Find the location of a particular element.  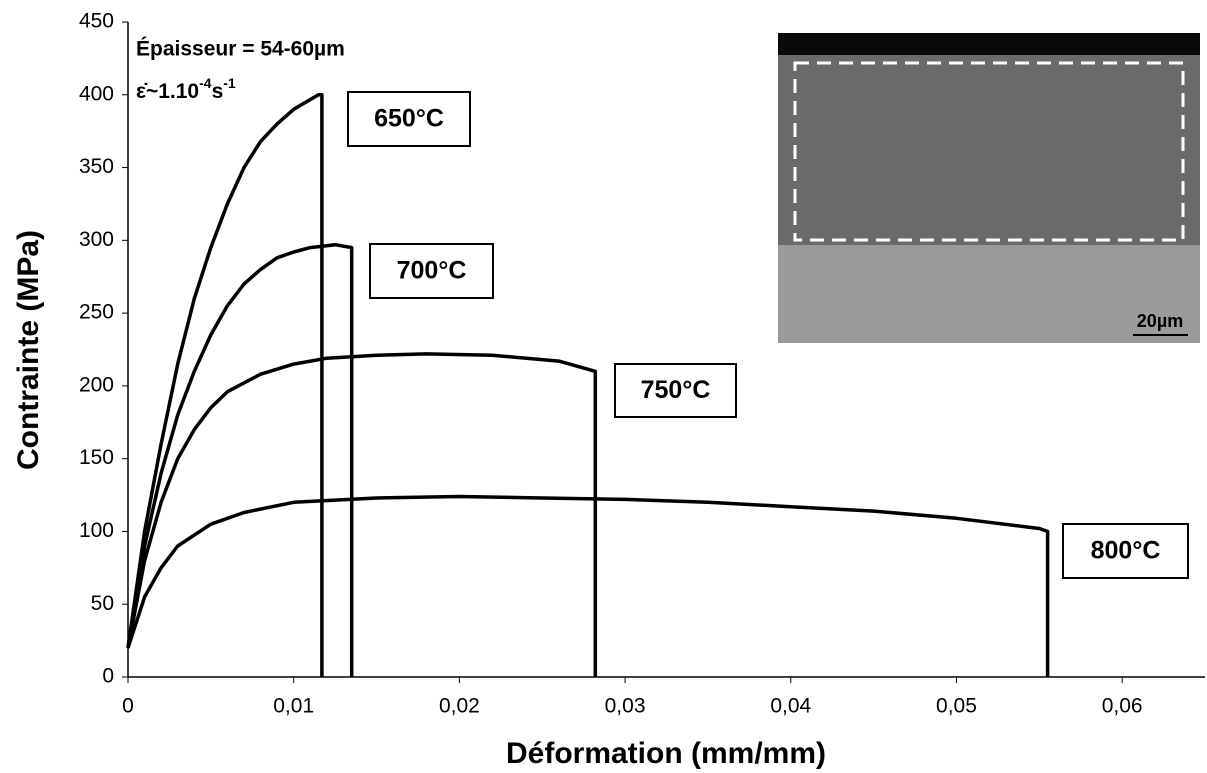

y-tick-label: 200 is located at coordinates (96, 384).